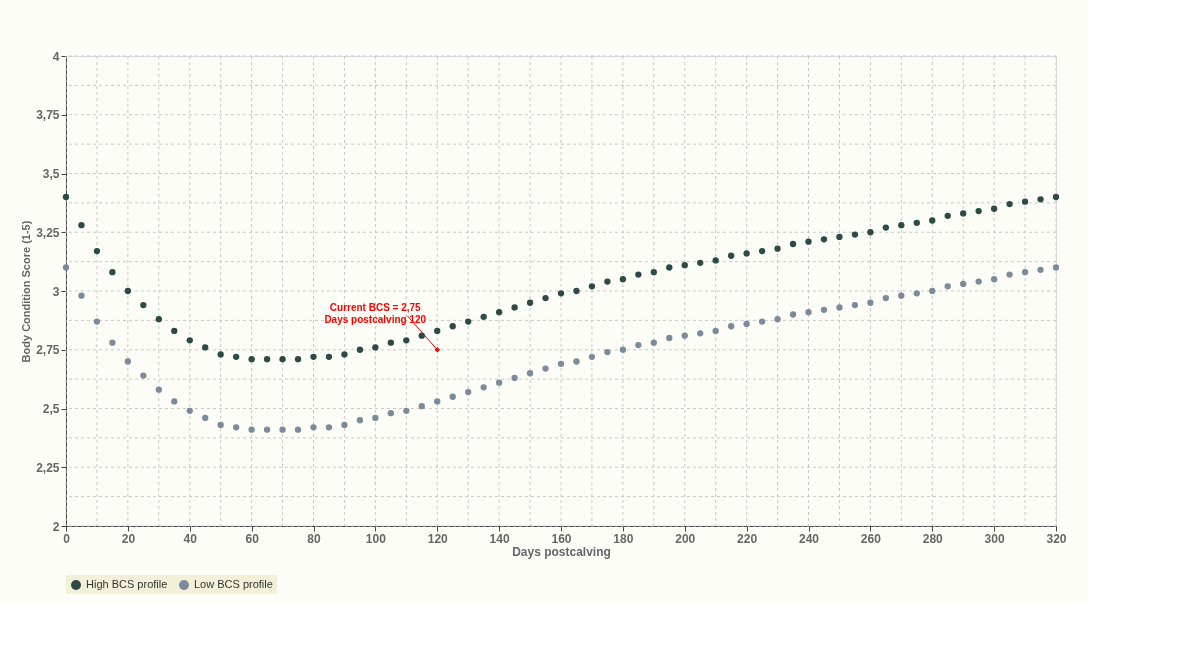  I want to click on x-tick-label: 240, so click(809, 538).